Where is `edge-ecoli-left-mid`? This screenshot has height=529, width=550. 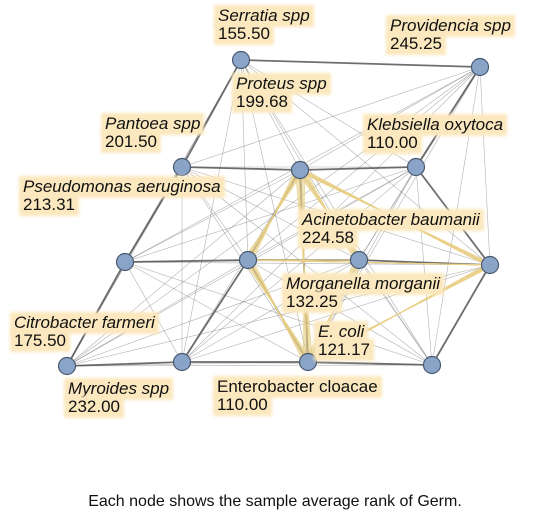
edge-ecoli-left-mid is located at coordinates (216, 312).